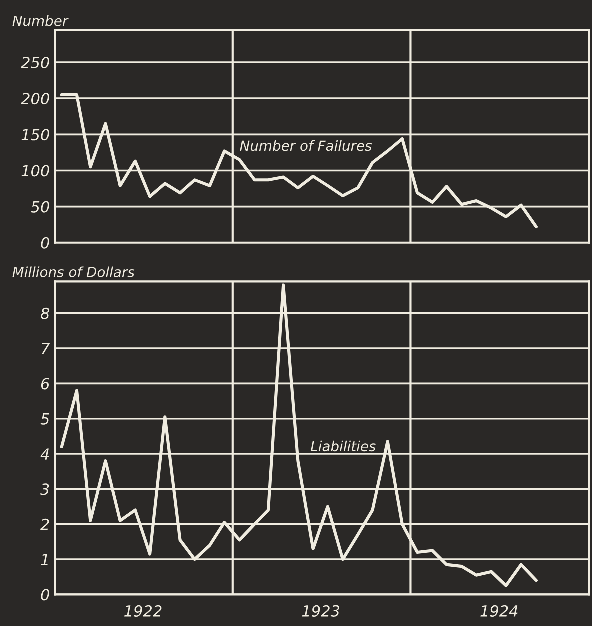 The height and width of the screenshot is (626, 592). Describe the element at coordinates (45, 314) in the screenshot. I see `y-tick-label: 8` at that location.